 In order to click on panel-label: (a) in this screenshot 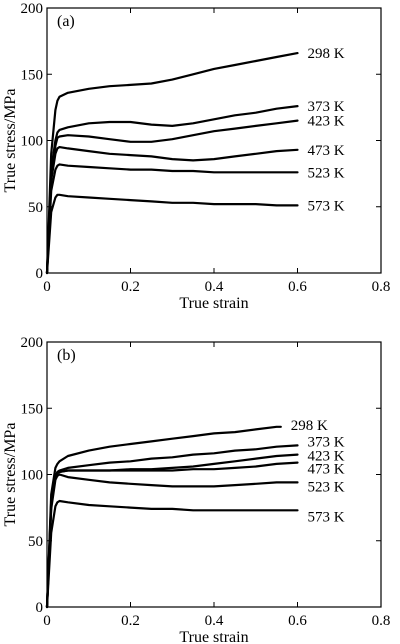, I will do `click(66, 21)`.